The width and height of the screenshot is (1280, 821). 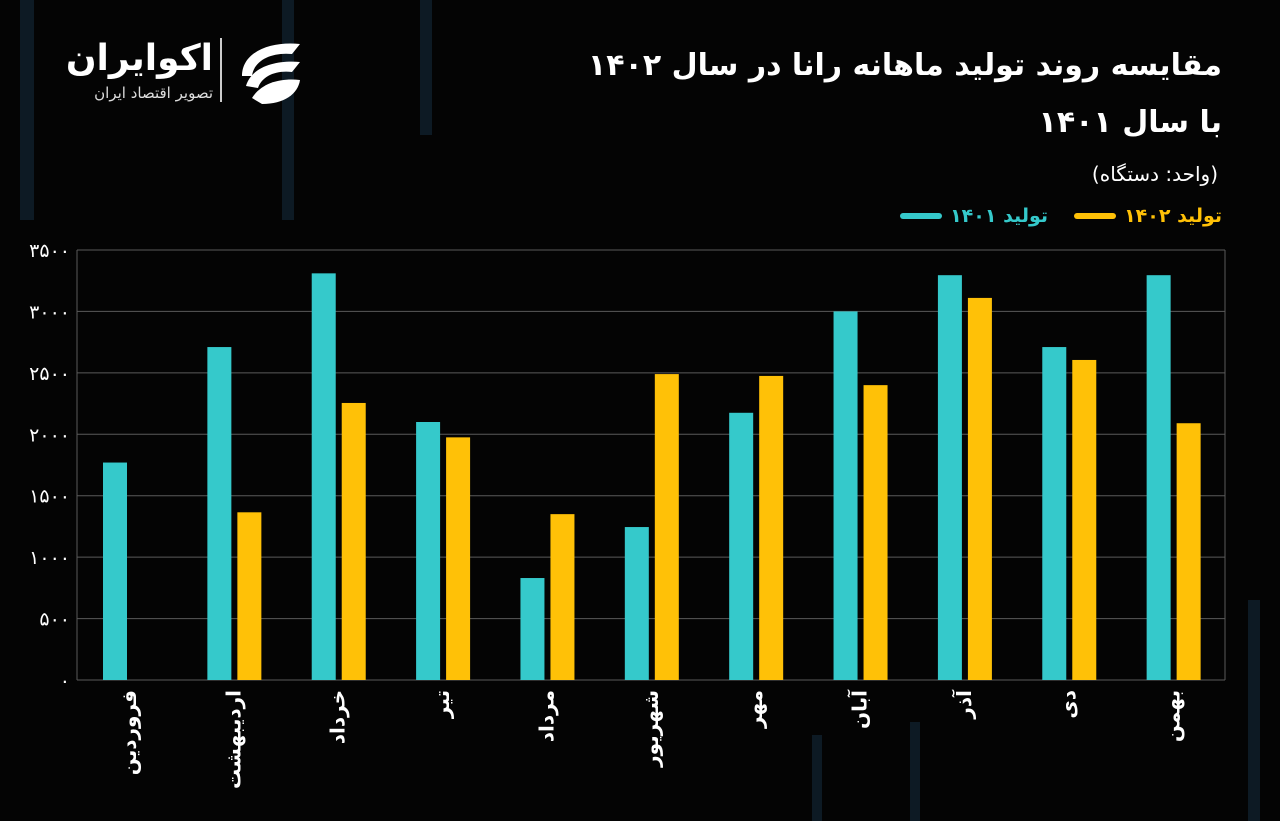 I want to click on x-tick-label: تیر, so click(x=442, y=704).